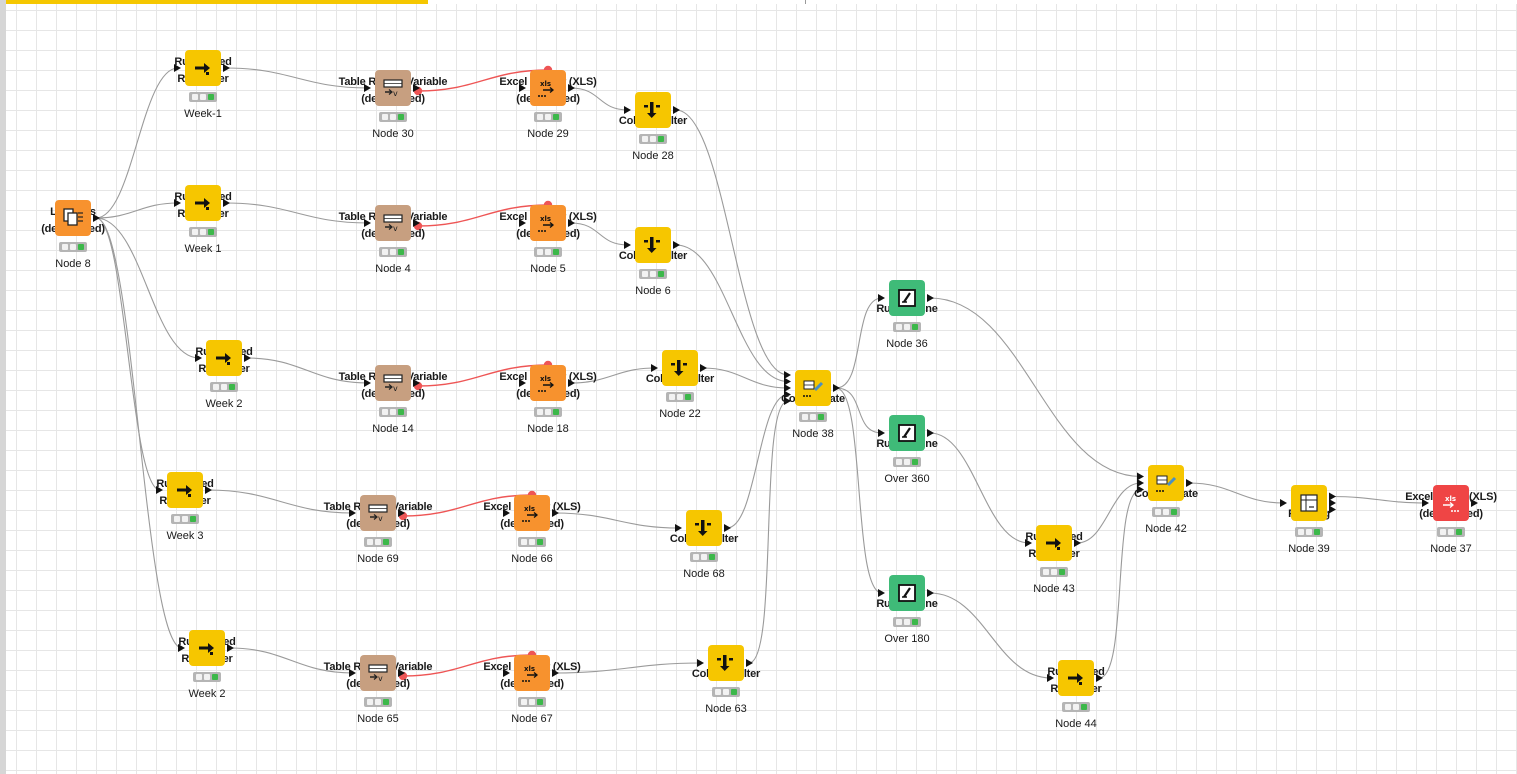  What do you see at coordinates (393, 269) in the screenshot?
I see `node-annotation-label: Node 4` at bounding box center [393, 269].